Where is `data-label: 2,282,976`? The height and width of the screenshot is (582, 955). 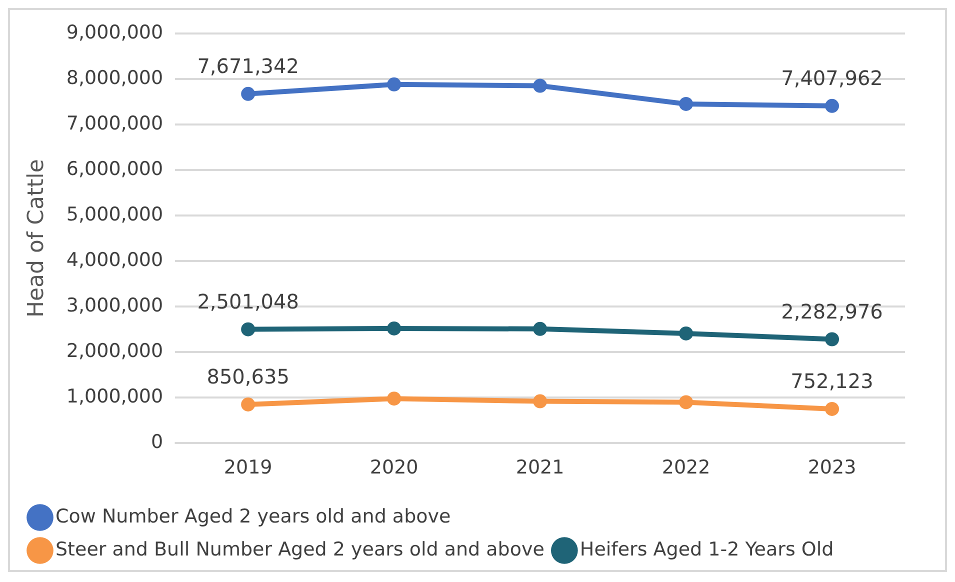
data-label: 2,282,976 is located at coordinates (832, 311).